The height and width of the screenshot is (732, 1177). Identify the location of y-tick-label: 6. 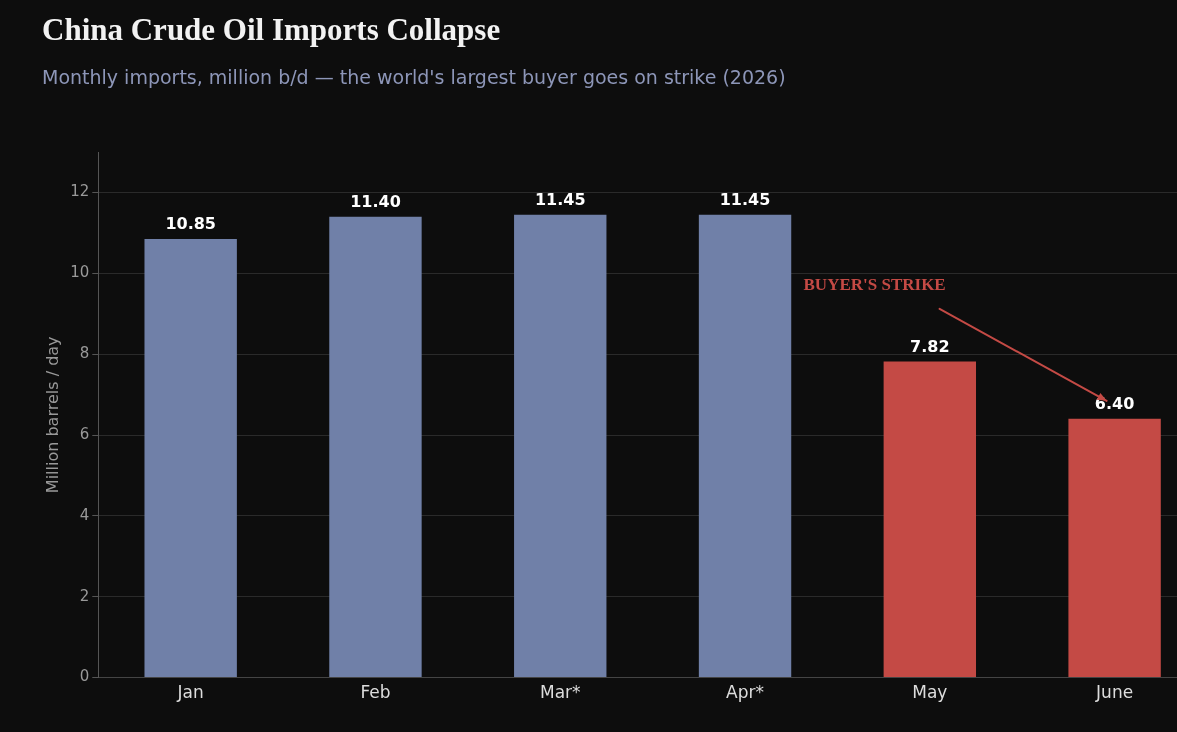
(84, 433).